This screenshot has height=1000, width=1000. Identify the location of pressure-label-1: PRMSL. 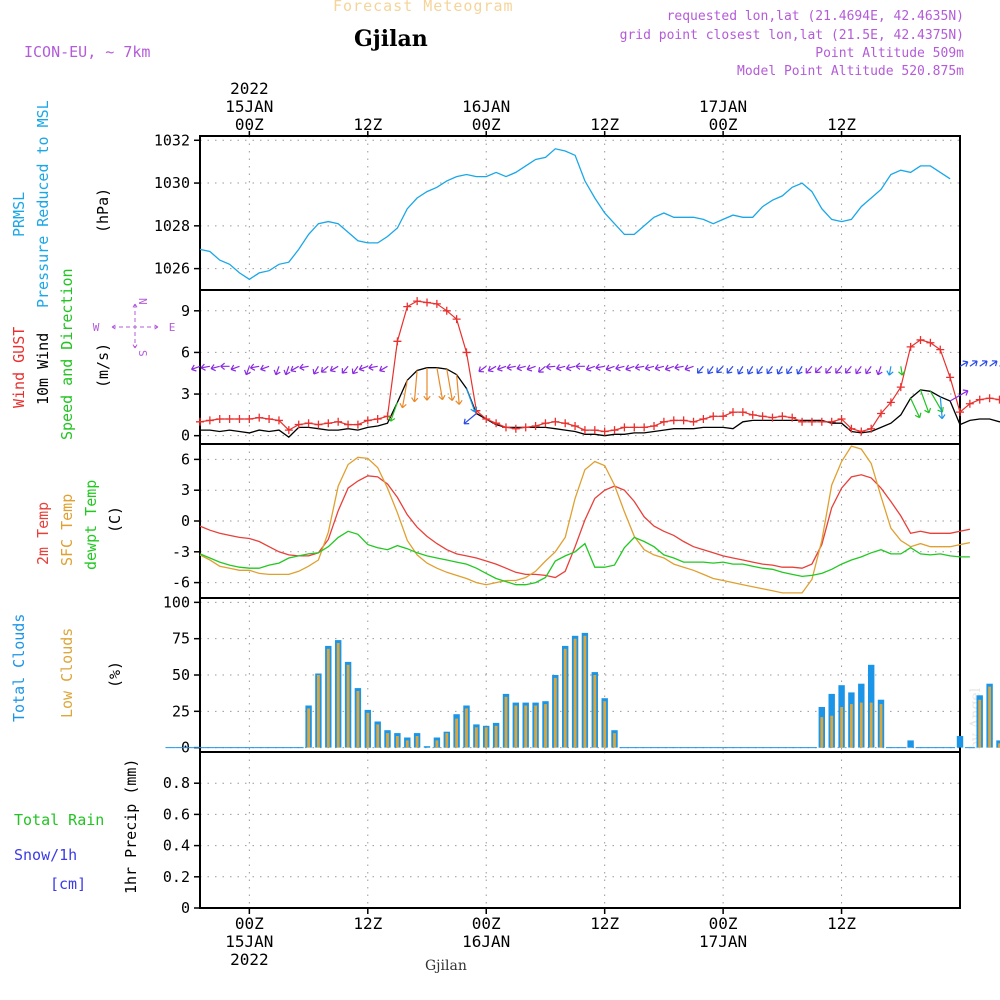
(19, 214).